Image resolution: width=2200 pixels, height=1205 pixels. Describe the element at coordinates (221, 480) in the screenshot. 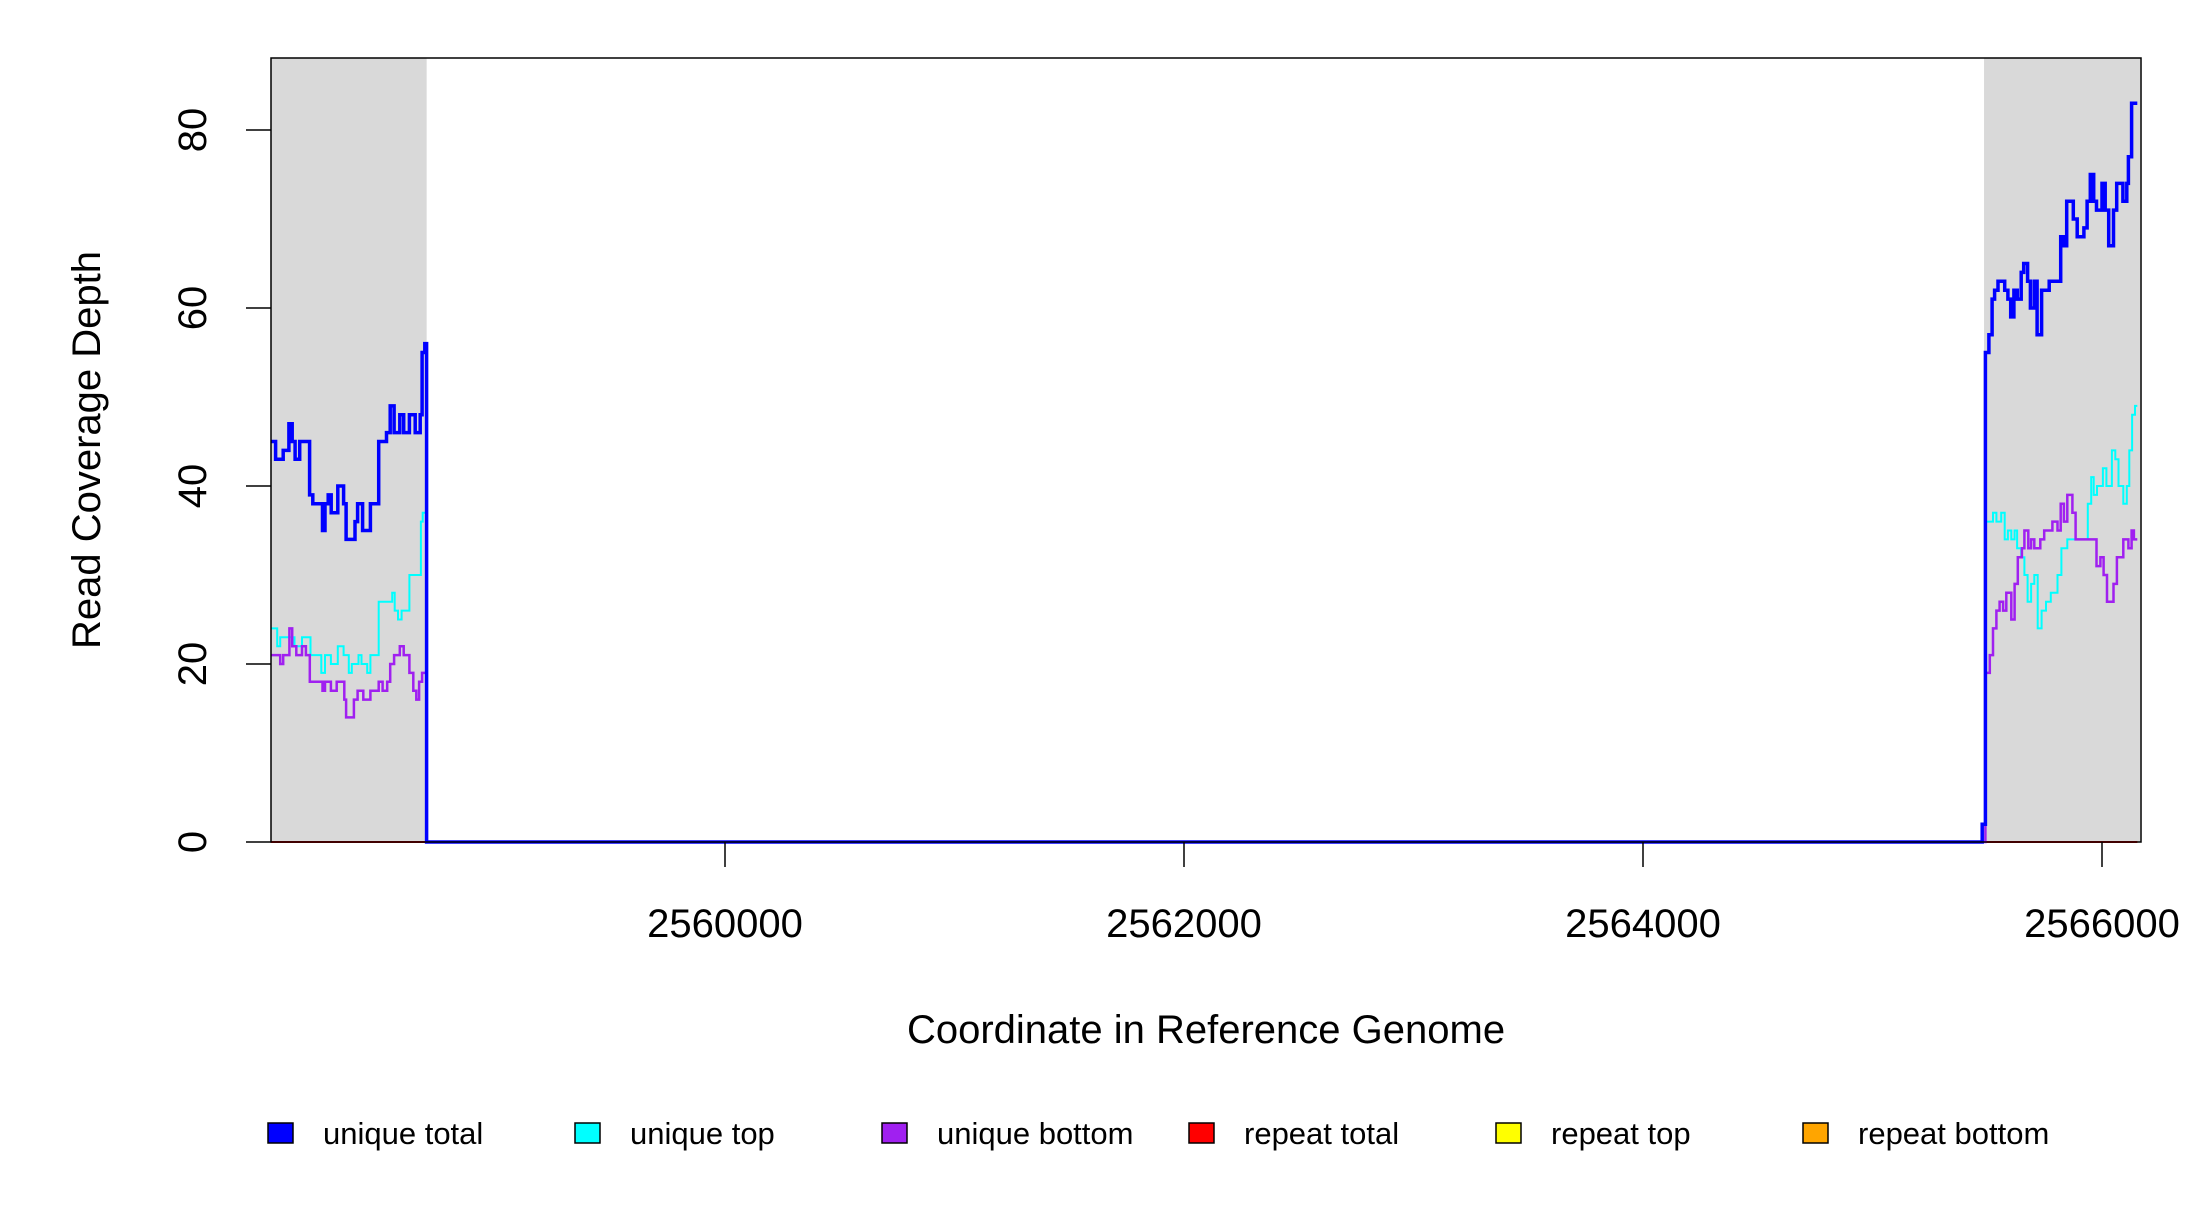

I see `y-axis: 0 20 40 60 80` at that location.